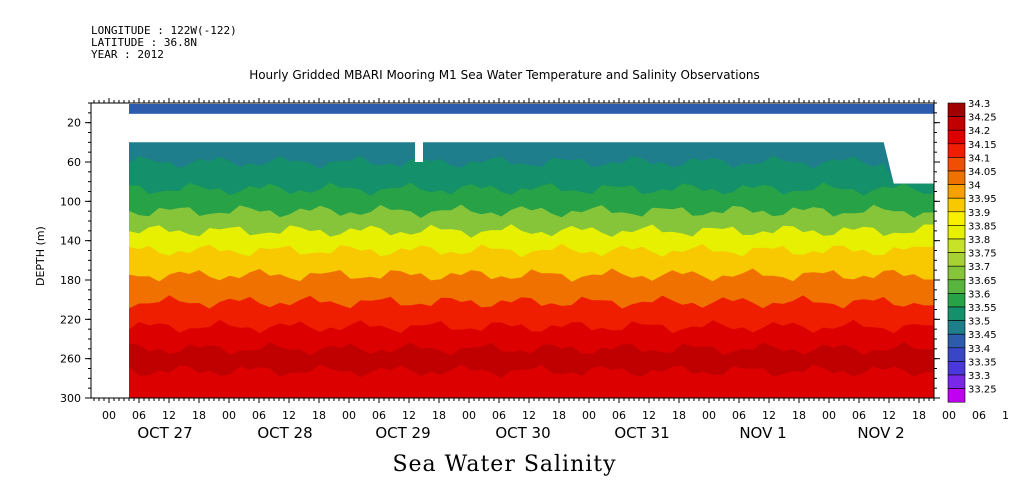 The width and height of the screenshot is (1009, 504). I want to click on salinity-band, so click(531, 381).